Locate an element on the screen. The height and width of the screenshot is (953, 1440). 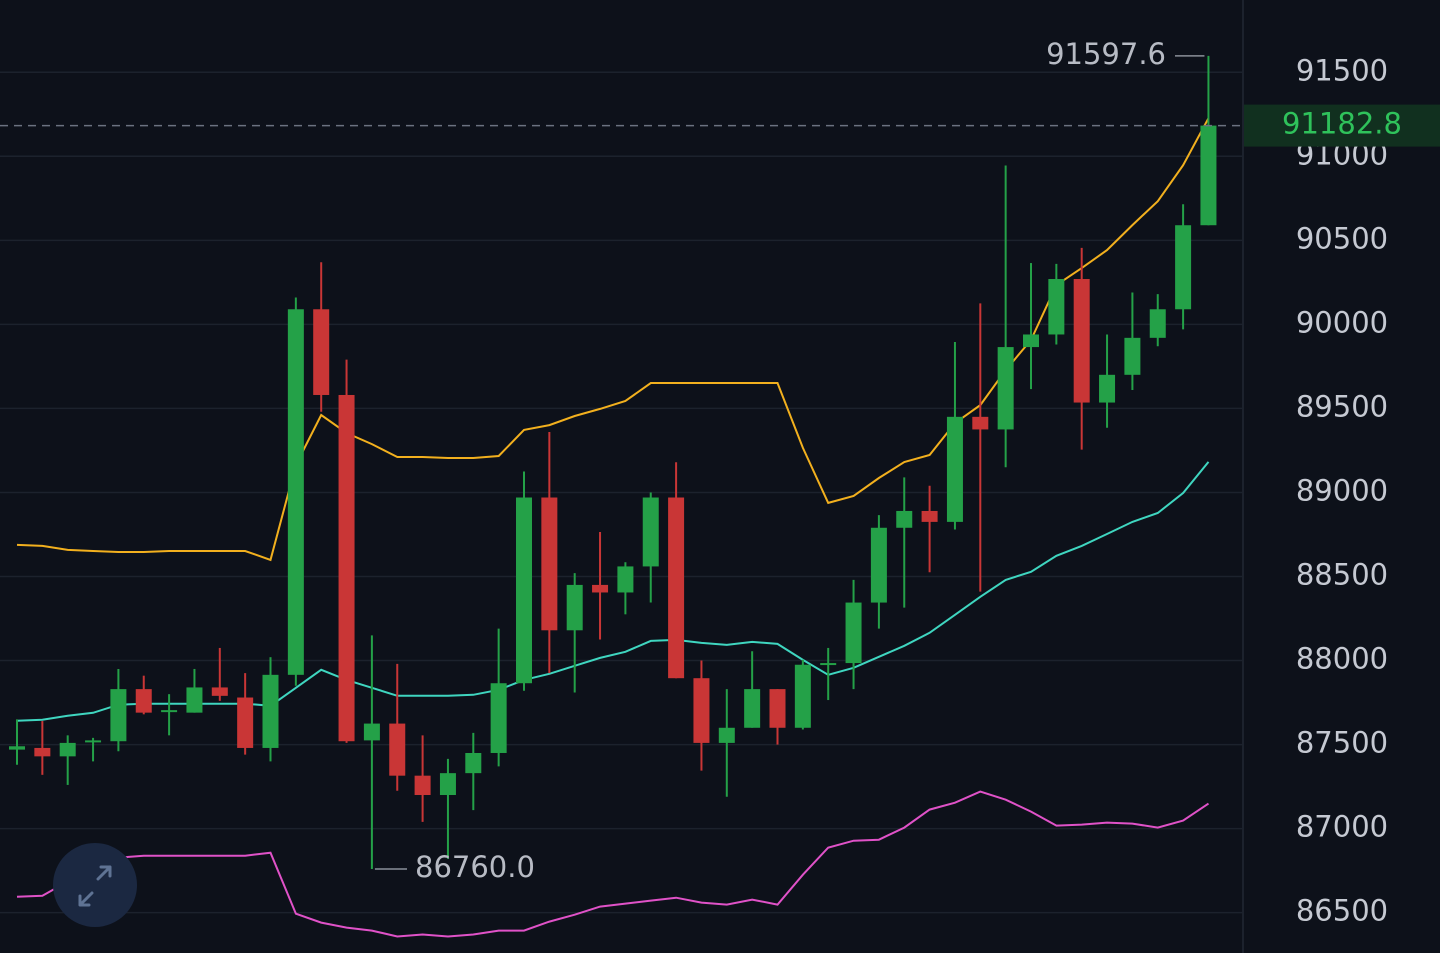
y-tick-label: 90000 is located at coordinates (1342, 322).